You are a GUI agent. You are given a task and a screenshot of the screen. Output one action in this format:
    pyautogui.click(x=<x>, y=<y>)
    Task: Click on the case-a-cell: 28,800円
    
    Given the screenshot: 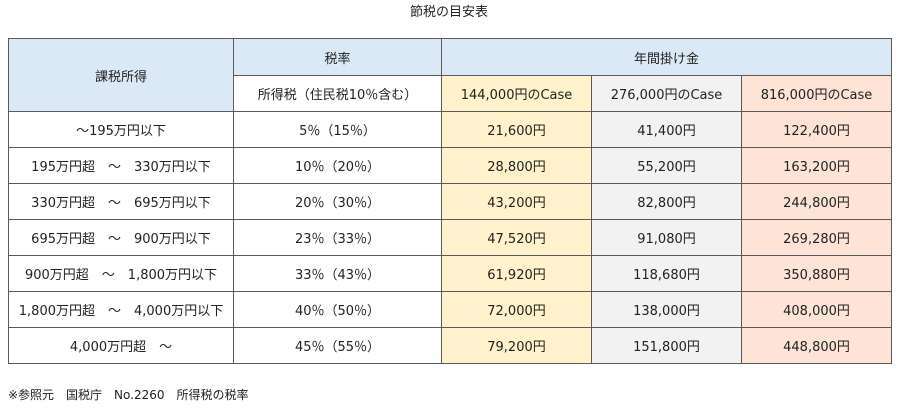 What is the action you would take?
    pyautogui.click(x=516, y=165)
    